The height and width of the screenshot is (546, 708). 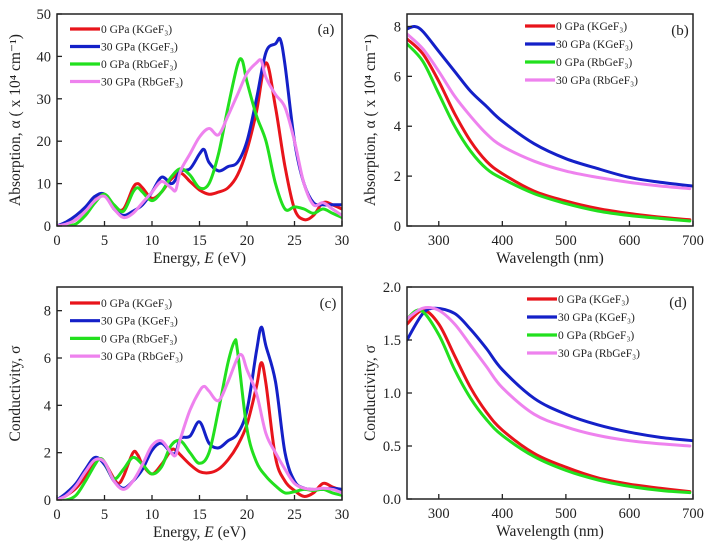 What do you see at coordinates (44, 100) in the screenshot?
I see `y-tick-label: 30` at bounding box center [44, 100].